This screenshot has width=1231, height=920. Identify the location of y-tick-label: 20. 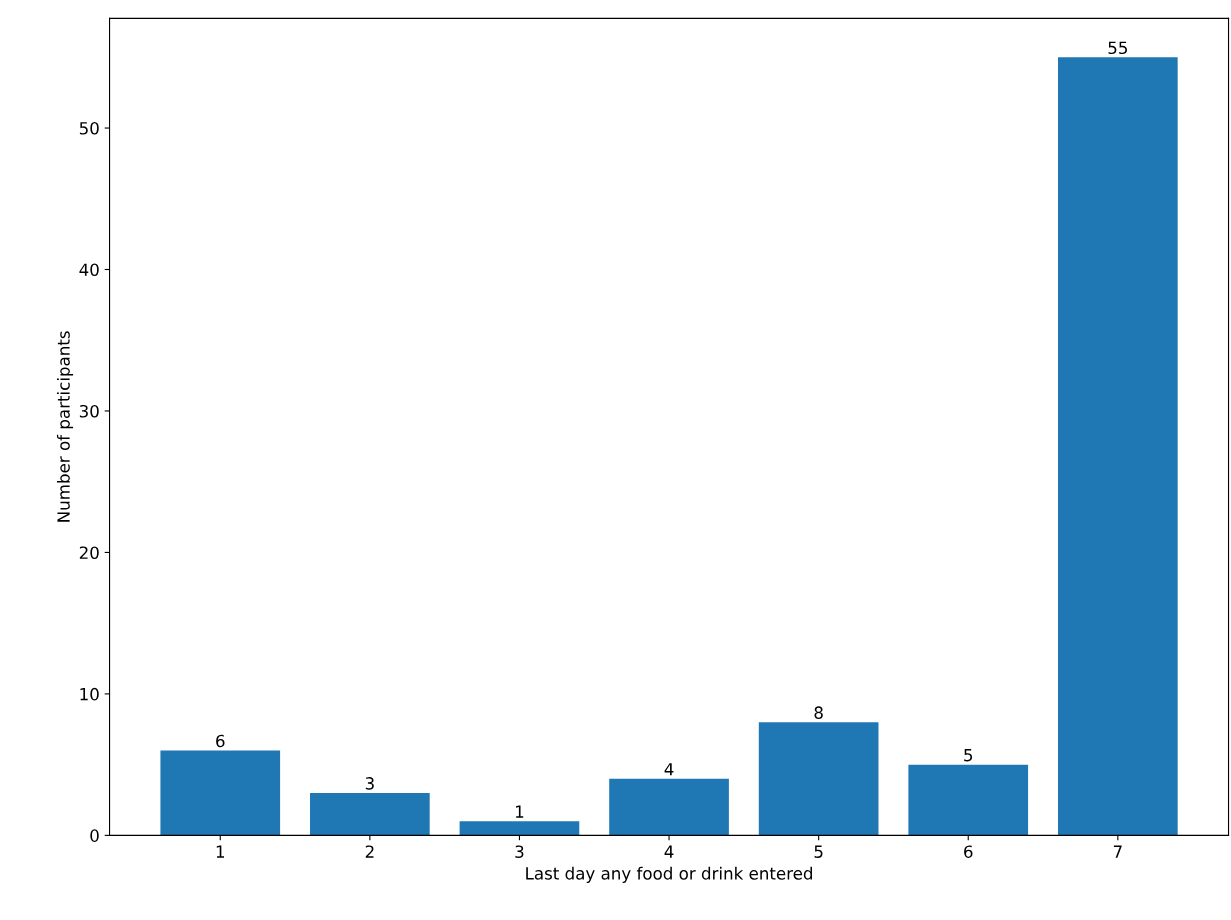
(89, 552).